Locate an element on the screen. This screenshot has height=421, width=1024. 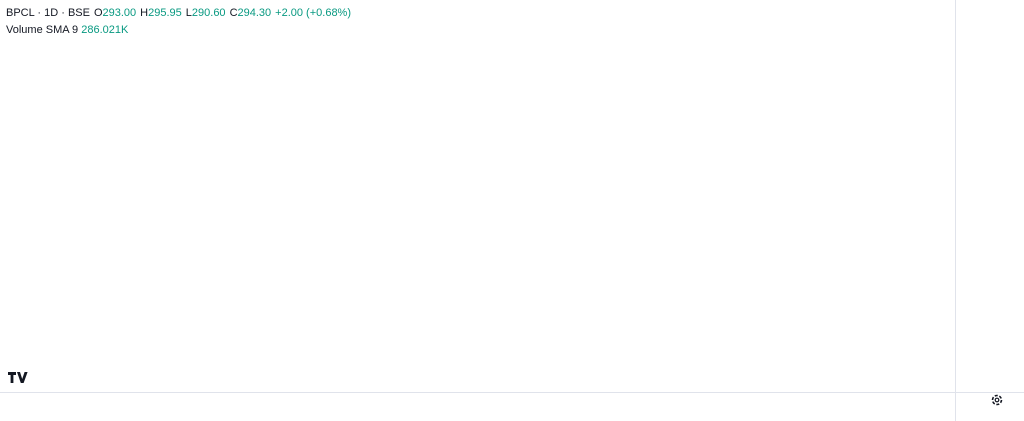
volume-title: Volume SMA 9 is located at coordinates (42, 30).